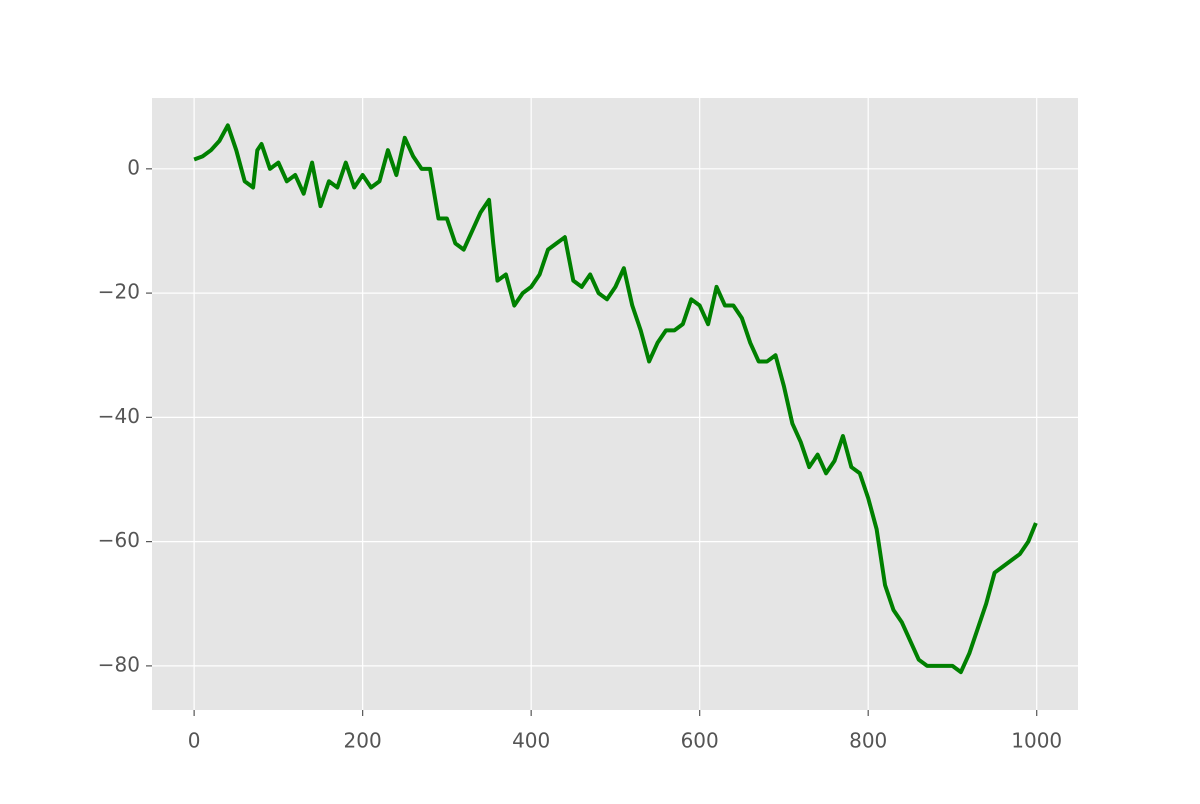 Image resolution: width=1200 pixels, height=804 pixels. Describe the element at coordinates (700, 741) in the screenshot. I see `x-tick-label: 600` at that location.